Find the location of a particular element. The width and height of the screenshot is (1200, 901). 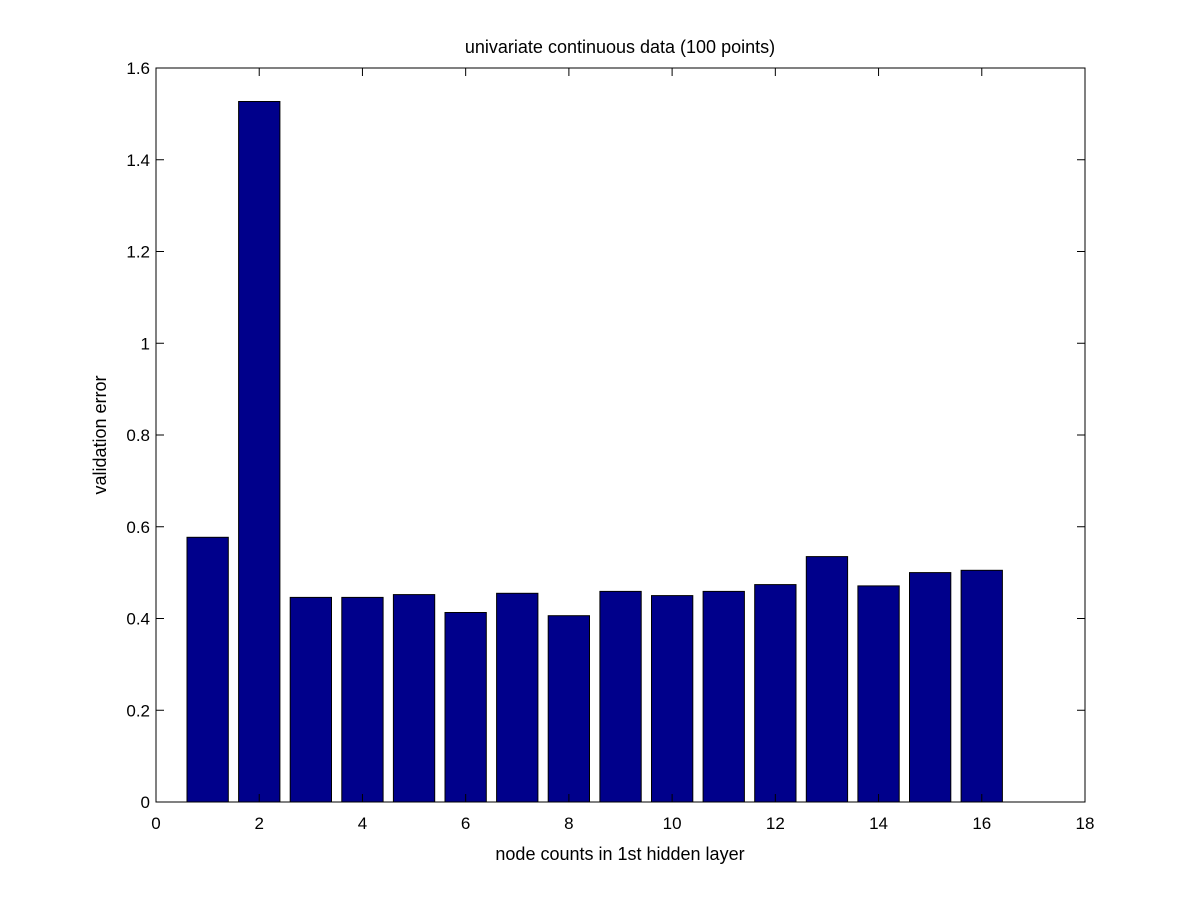

y-tick-label: 0.4 is located at coordinates (138, 619).